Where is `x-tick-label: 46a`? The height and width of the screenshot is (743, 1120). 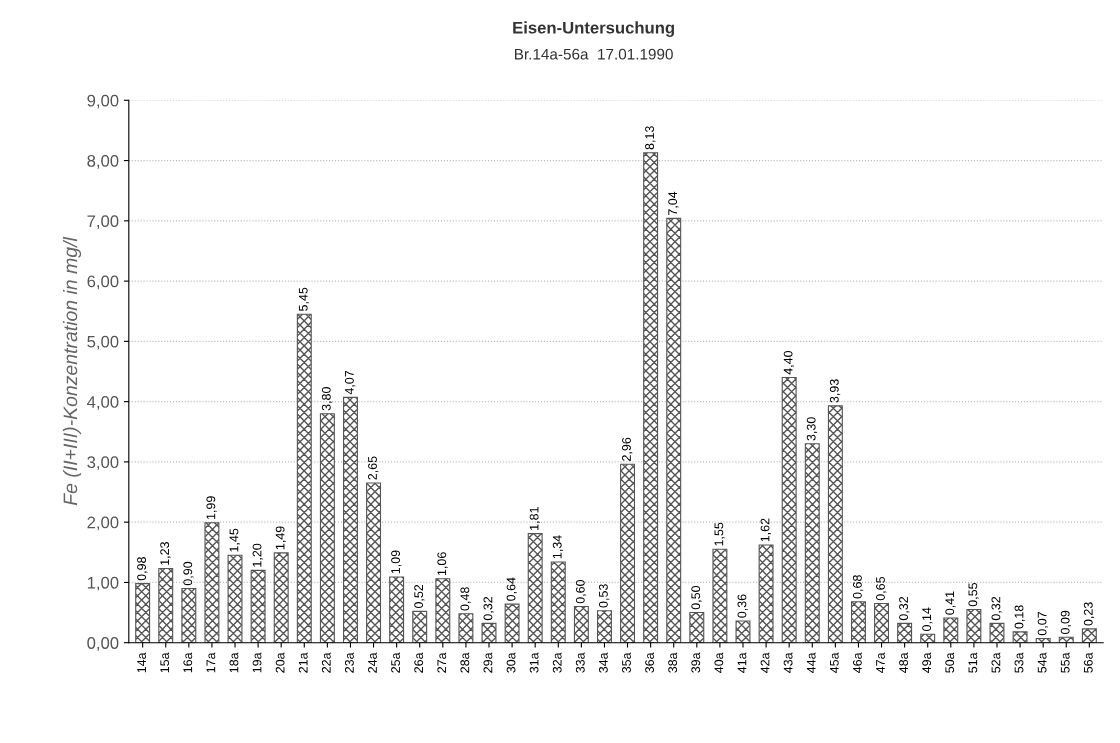
x-tick-label: 46a is located at coordinates (857, 662).